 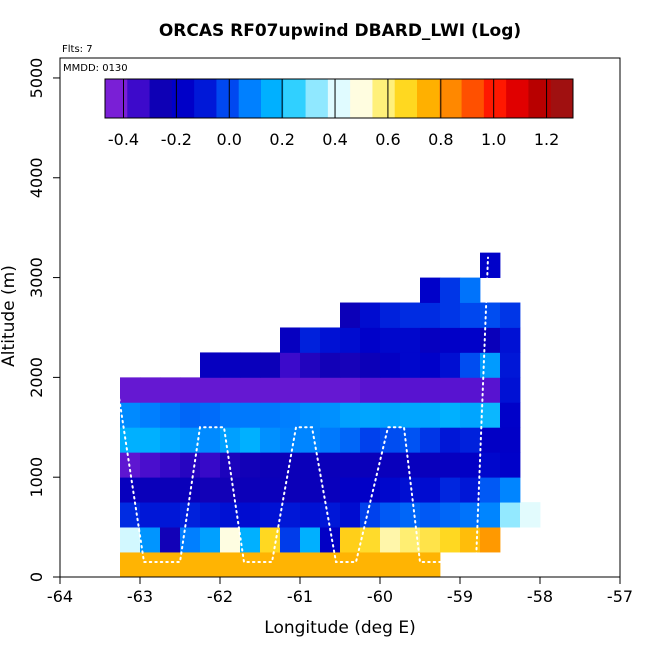 What do you see at coordinates (36, 377) in the screenshot?
I see `y-tick-label: 2000` at bounding box center [36, 377].